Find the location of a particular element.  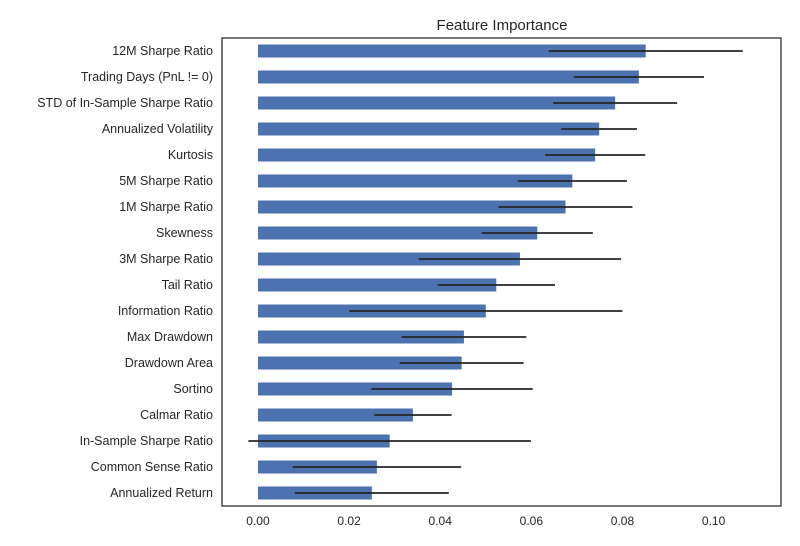

x-tick-label-5: 0.10 is located at coordinates (714, 521).